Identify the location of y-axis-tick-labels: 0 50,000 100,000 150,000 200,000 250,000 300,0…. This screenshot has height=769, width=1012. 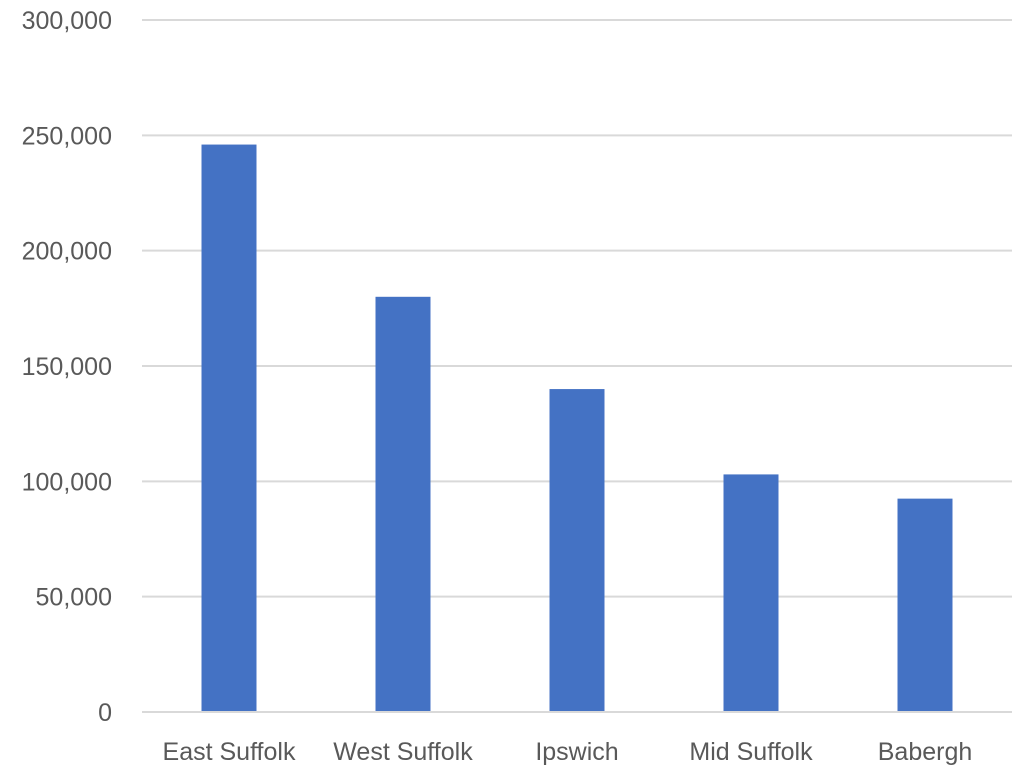
(67, 367).